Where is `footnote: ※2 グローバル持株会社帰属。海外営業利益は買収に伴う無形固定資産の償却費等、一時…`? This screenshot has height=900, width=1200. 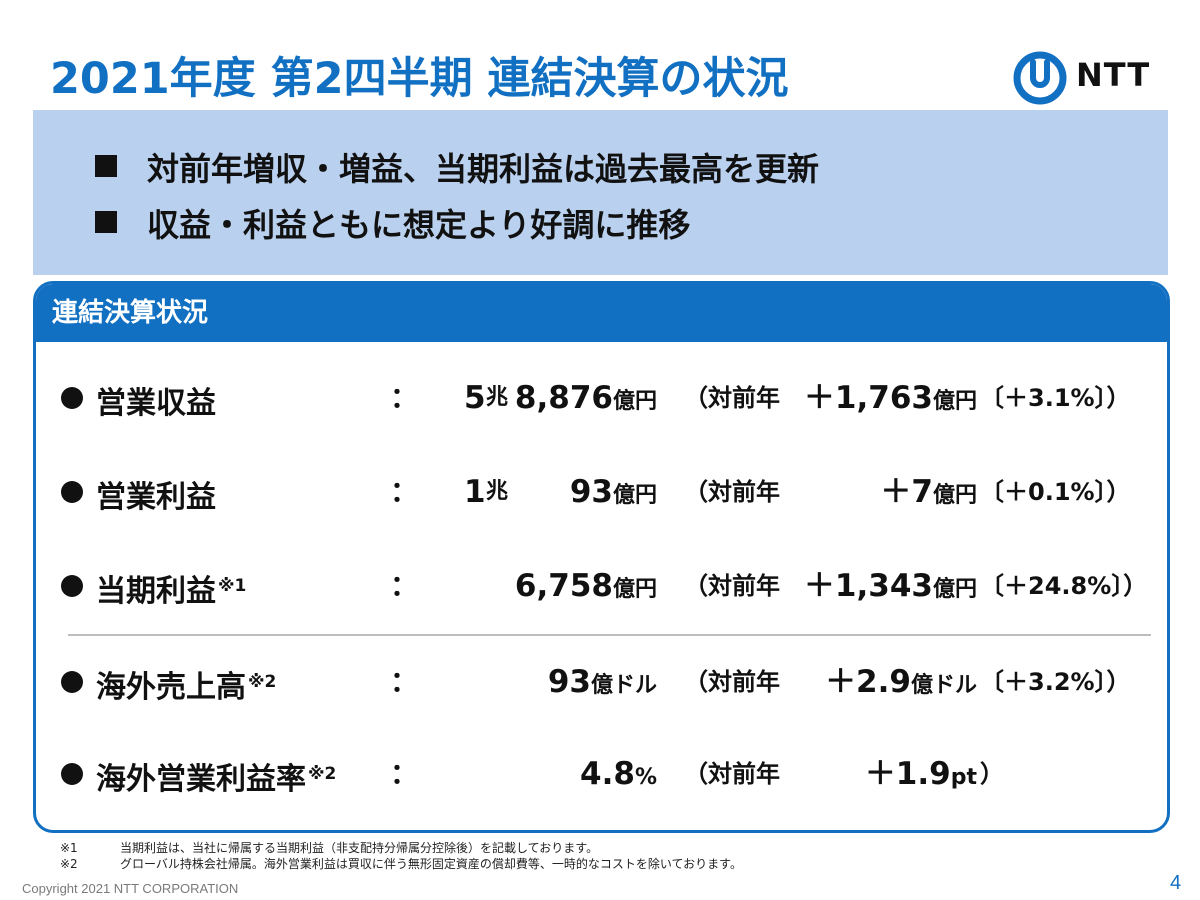 footnote: ※2 グローバル持株会社帰属。海外営業利益は買収に伴う無形固定資産の償却費等、一時… is located at coordinates (401, 864).